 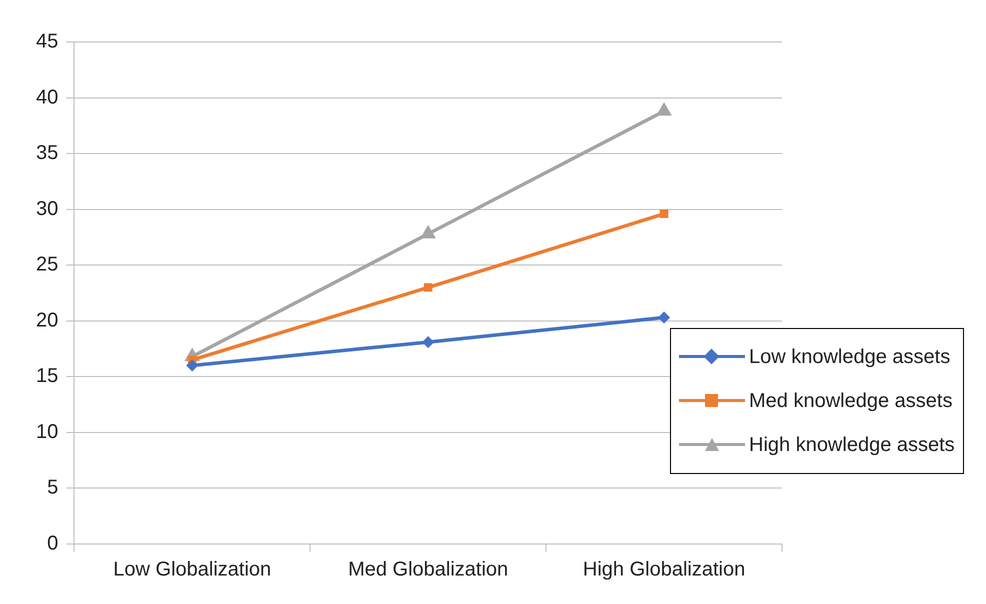 What do you see at coordinates (850, 401) in the screenshot?
I see `legend-label: Med knowledge assets` at bounding box center [850, 401].